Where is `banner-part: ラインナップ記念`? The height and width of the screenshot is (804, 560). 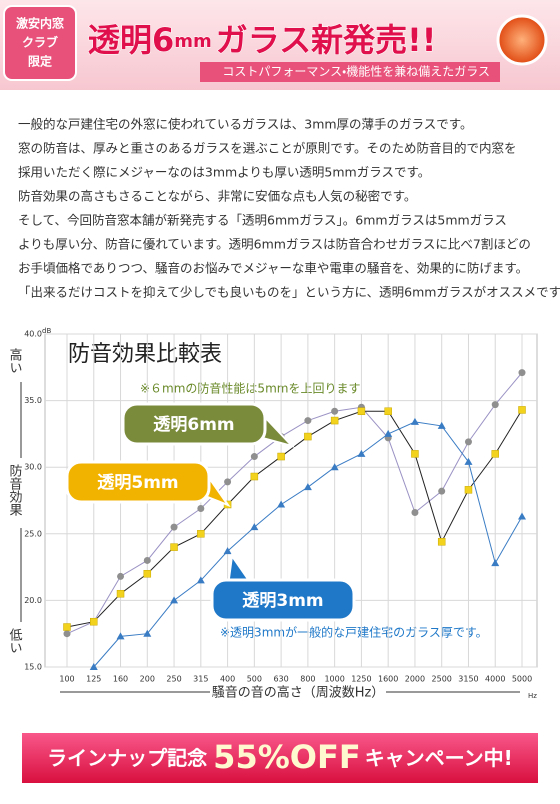
banner-part: ラインナップ記念 is located at coordinates (127, 758).